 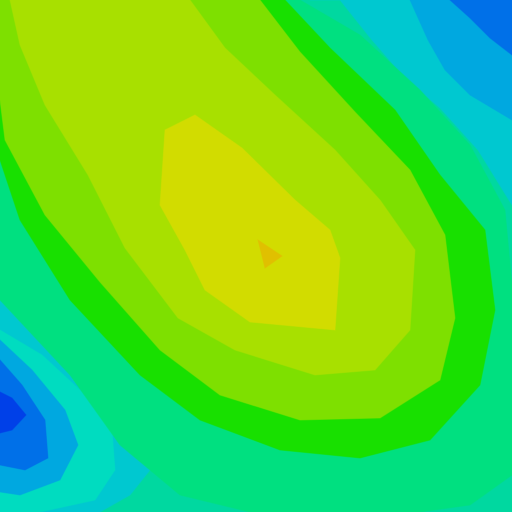 What do you see at coordinates (480, 28) in the screenshot?
I see `band-cold-2-upper-right` at bounding box center [480, 28].